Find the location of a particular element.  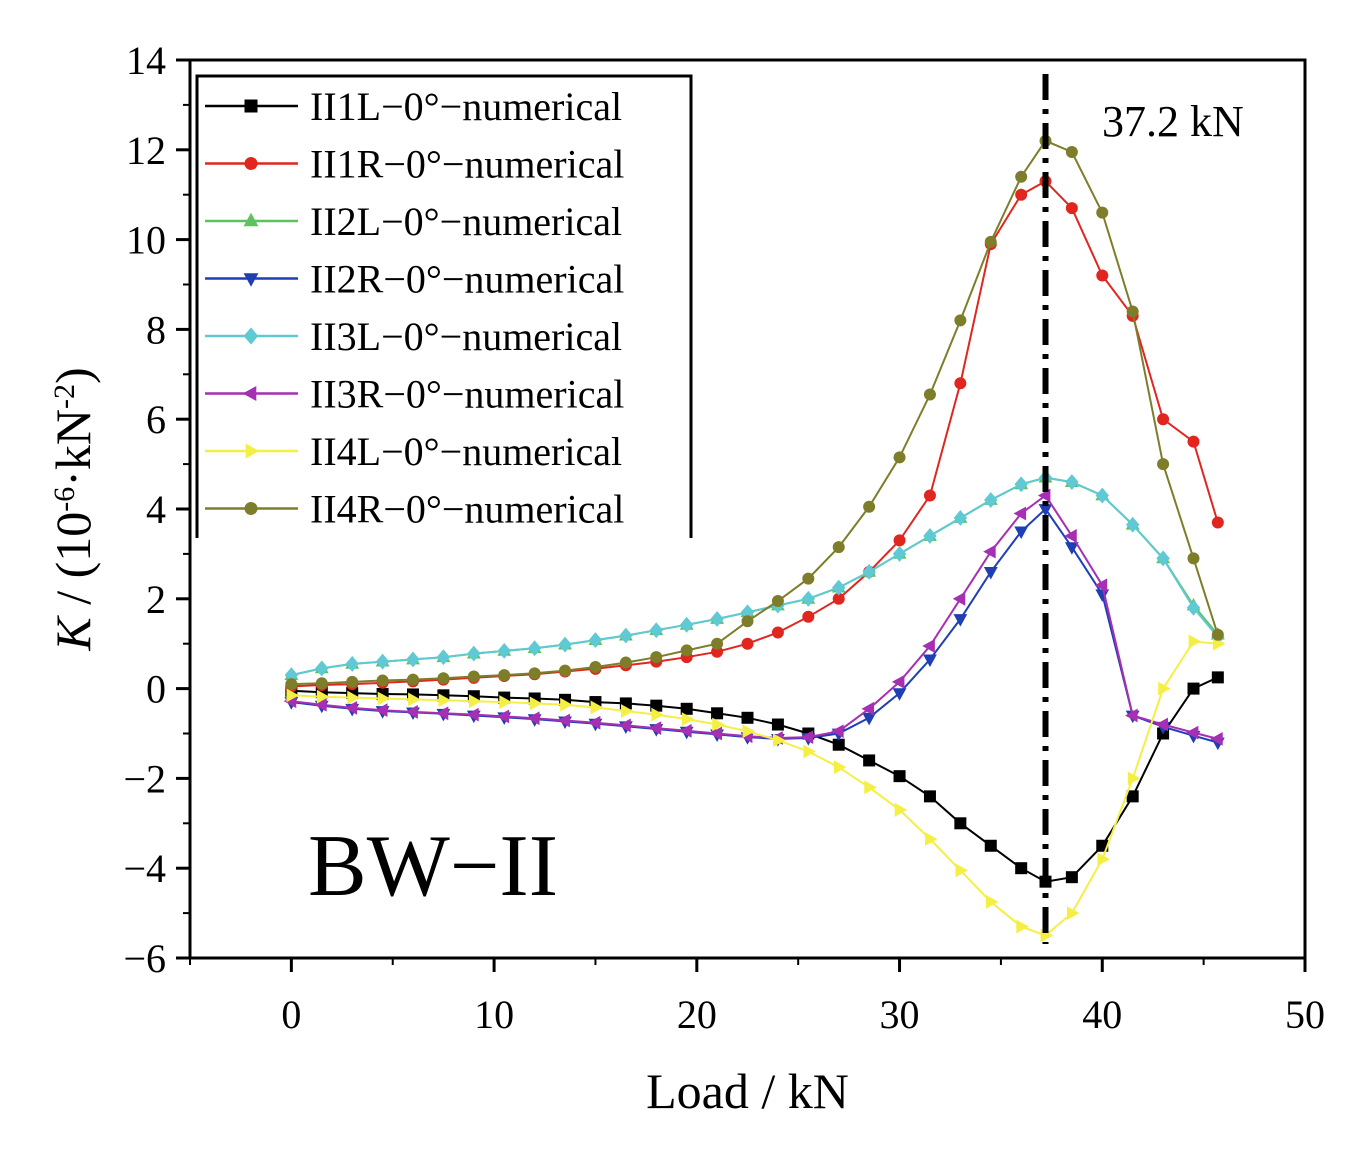

legend-item-6: II3R−0°−numerical is located at coordinates (414, 394).